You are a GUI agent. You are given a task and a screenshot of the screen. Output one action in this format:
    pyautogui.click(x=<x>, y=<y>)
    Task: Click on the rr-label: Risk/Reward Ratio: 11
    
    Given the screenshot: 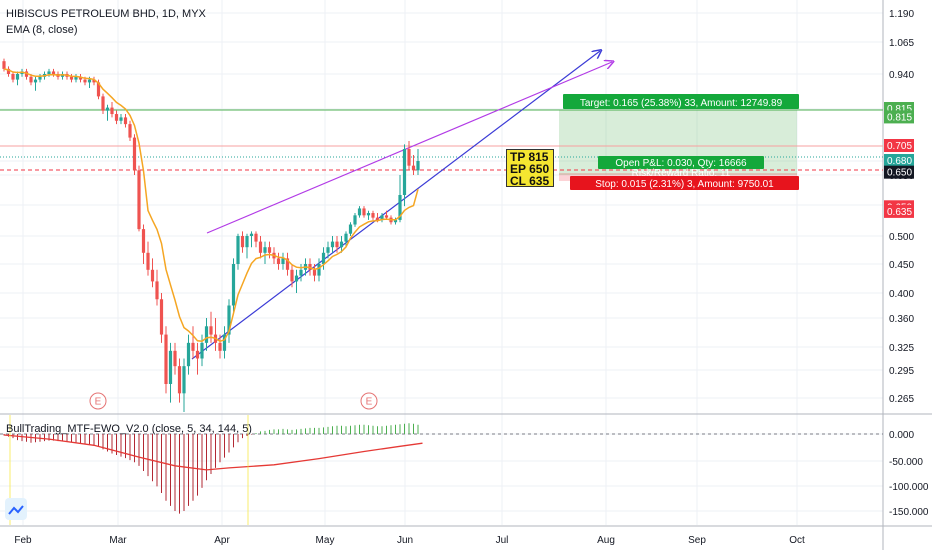 What is the action you would take?
    pyautogui.click(x=681, y=173)
    